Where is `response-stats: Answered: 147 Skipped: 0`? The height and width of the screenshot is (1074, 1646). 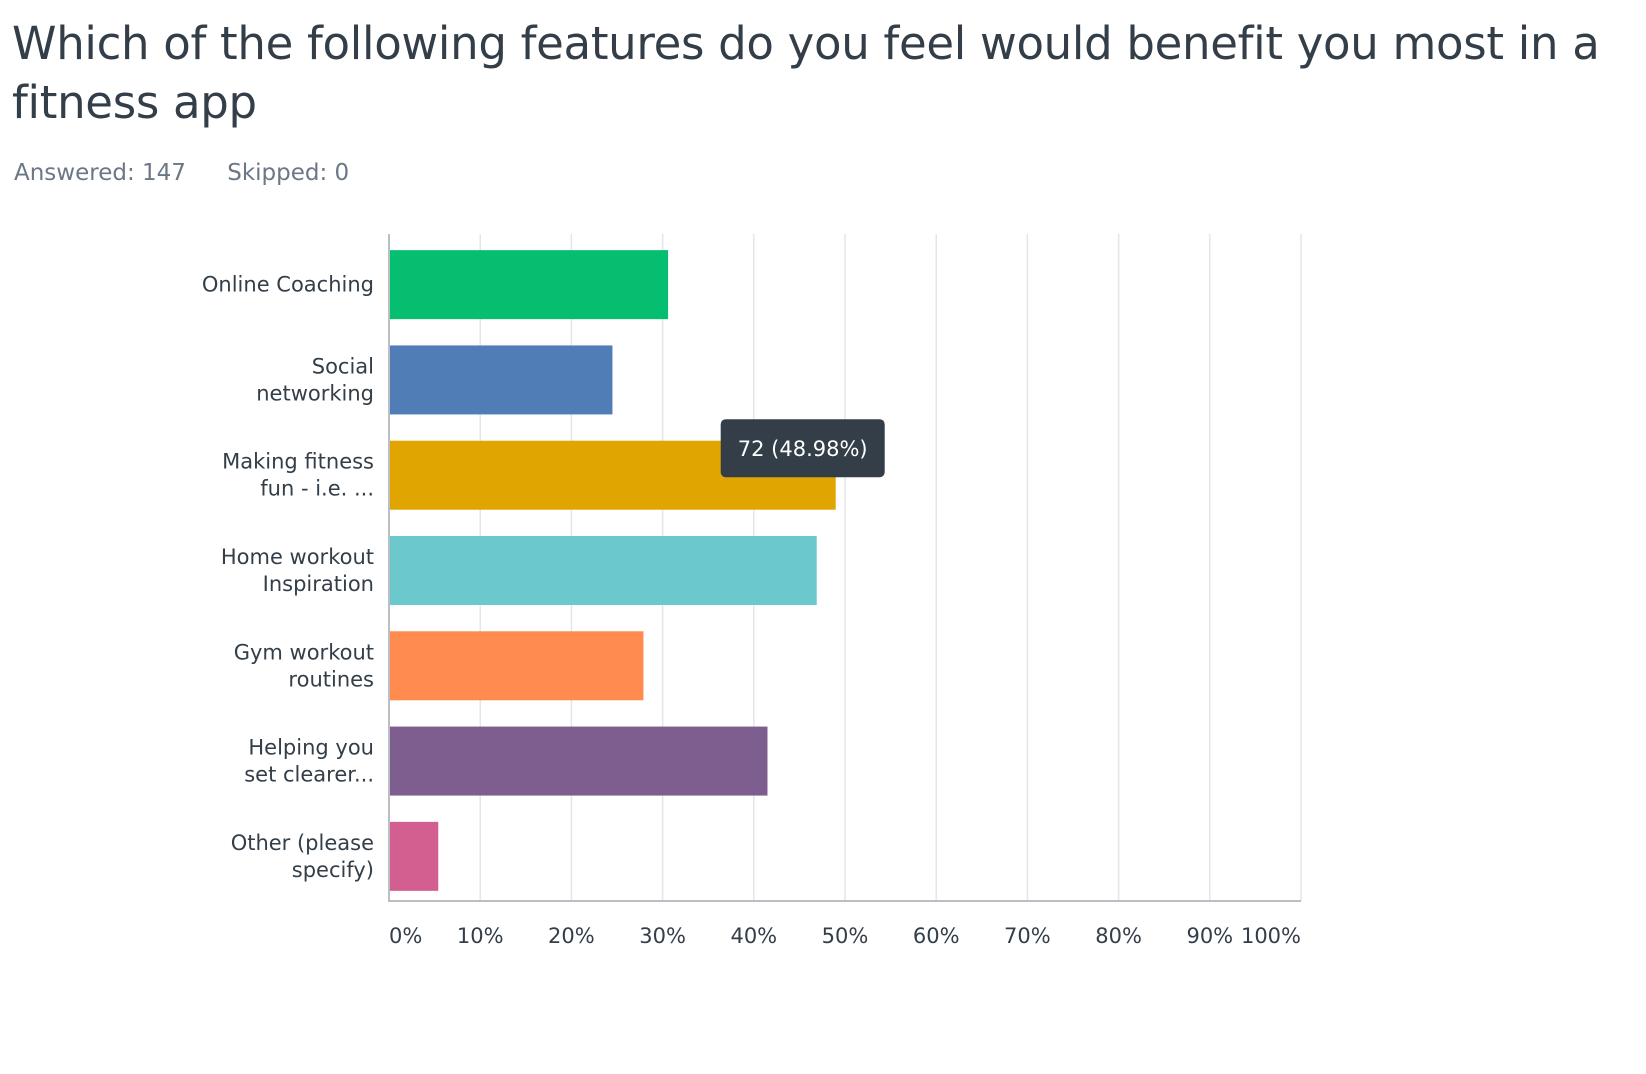 response-stats: Answered: 147 Skipped: 0 is located at coordinates (198, 173).